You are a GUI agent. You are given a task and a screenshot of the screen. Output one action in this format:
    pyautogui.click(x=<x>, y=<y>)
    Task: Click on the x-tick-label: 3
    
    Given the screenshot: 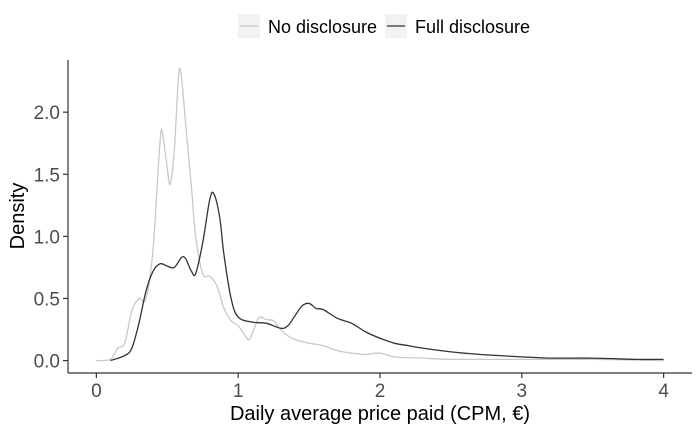 What is the action you would take?
    pyautogui.click(x=522, y=391)
    